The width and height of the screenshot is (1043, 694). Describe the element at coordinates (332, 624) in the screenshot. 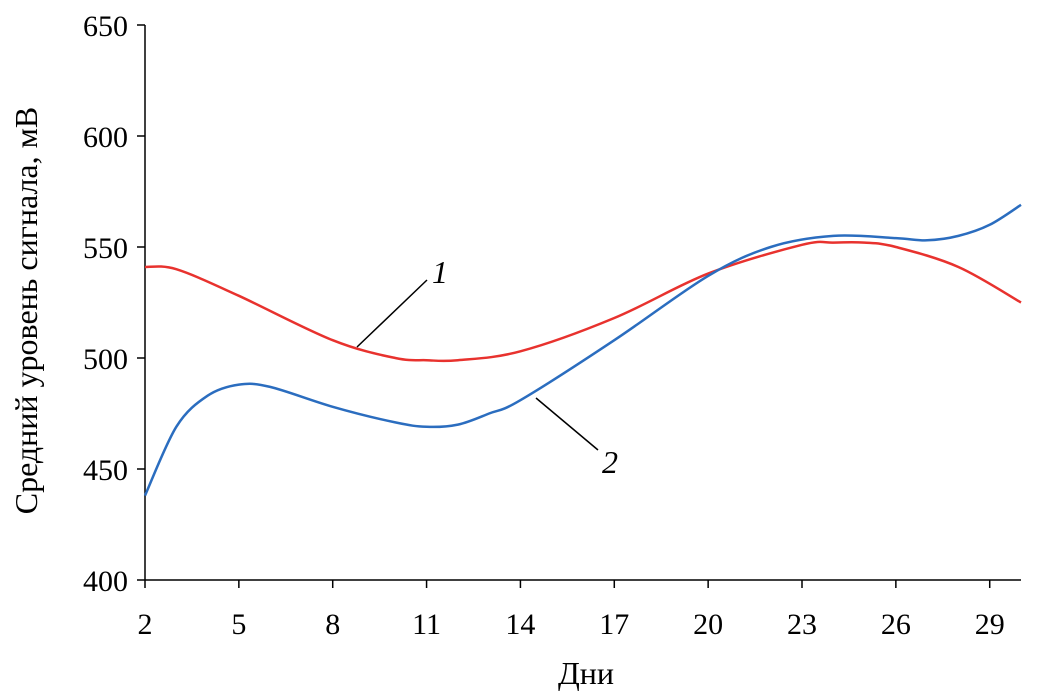

I see `x-tick-label: 8` at that location.